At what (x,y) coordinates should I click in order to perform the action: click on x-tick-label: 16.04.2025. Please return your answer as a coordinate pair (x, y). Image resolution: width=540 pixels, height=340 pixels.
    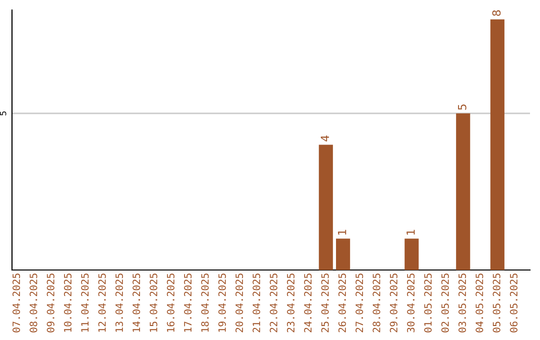
    Looking at the image, I should click on (170, 303).